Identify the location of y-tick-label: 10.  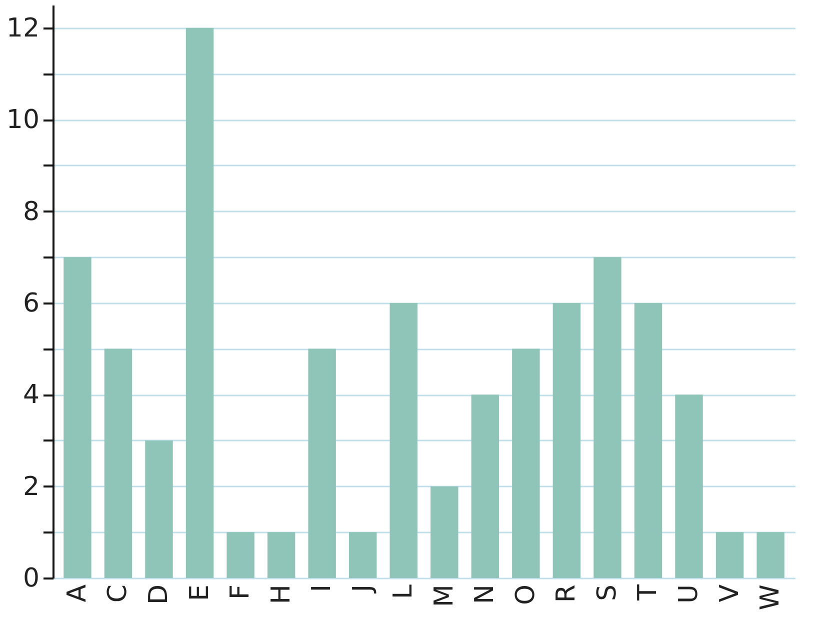
(23, 120).